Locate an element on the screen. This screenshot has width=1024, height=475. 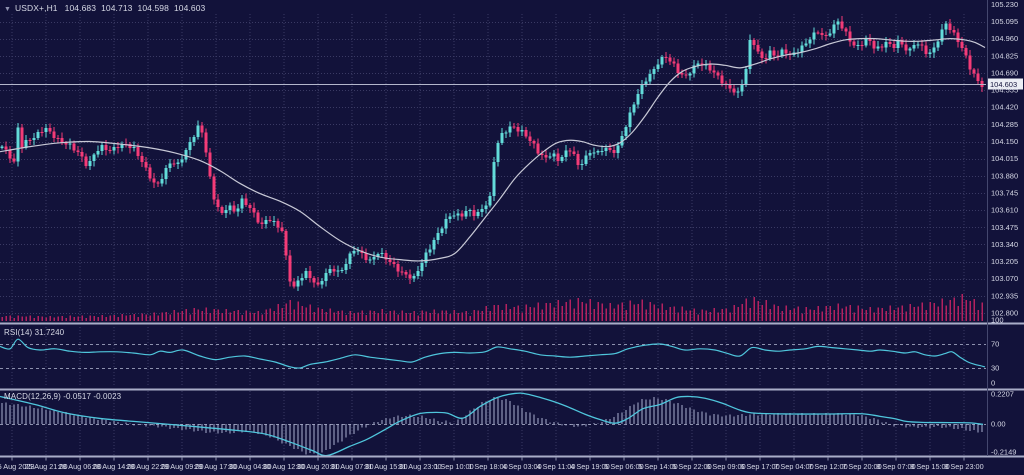
time-axis-label: 8 Sep 23:00 is located at coordinates (963, 466).